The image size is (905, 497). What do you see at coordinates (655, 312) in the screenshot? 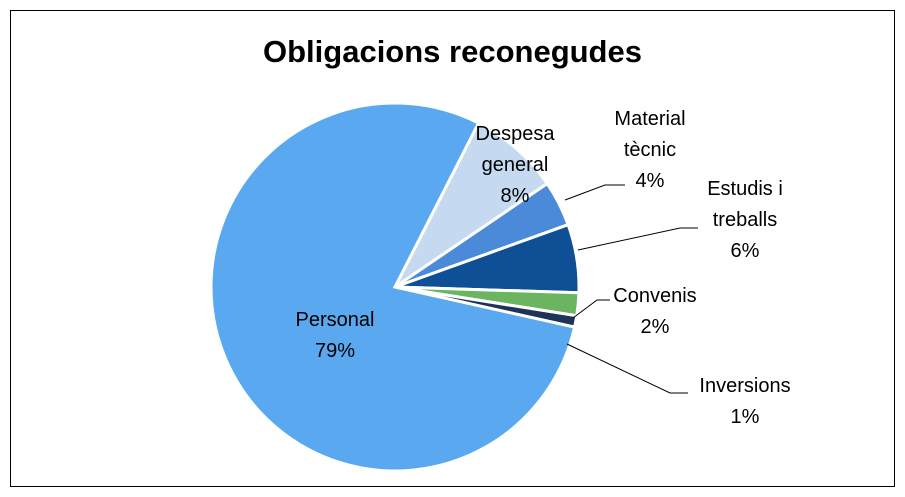
I see `data-label: Convenis 2%` at bounding box center [655, 312].